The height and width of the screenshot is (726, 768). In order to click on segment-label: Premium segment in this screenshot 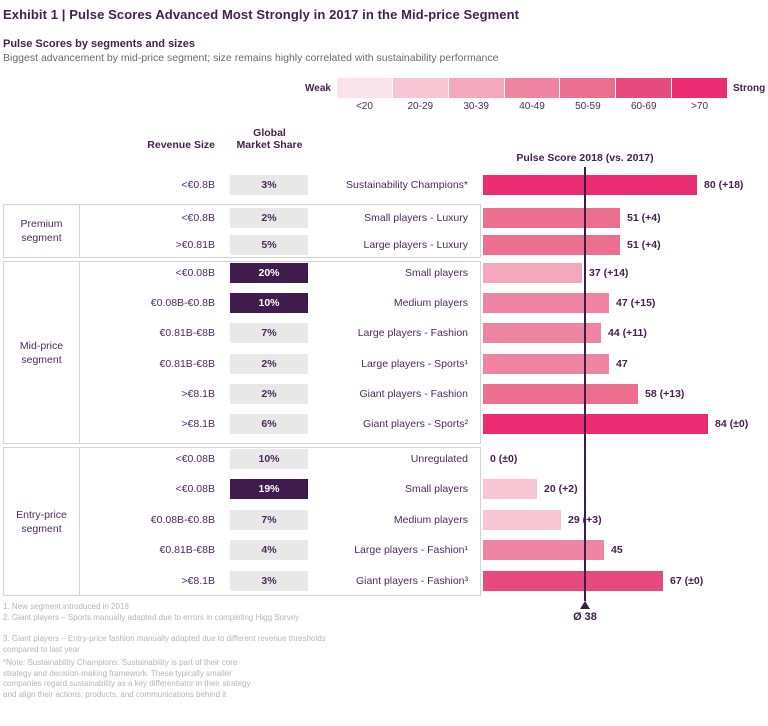, I will do `click(41, 231)`.